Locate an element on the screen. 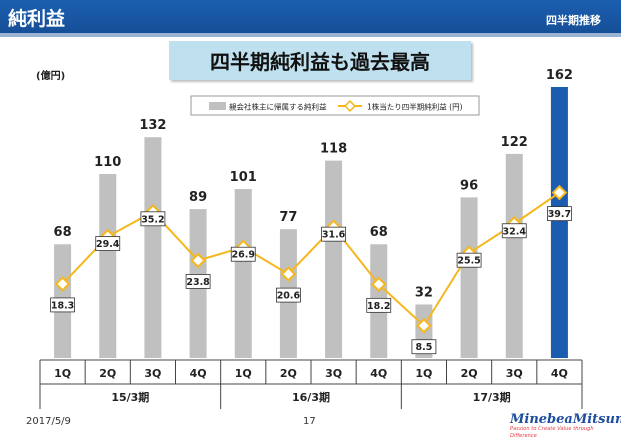 This screenshot has width=621, height=440. bar-value-label: 118 is located at coordinates (333, 149).